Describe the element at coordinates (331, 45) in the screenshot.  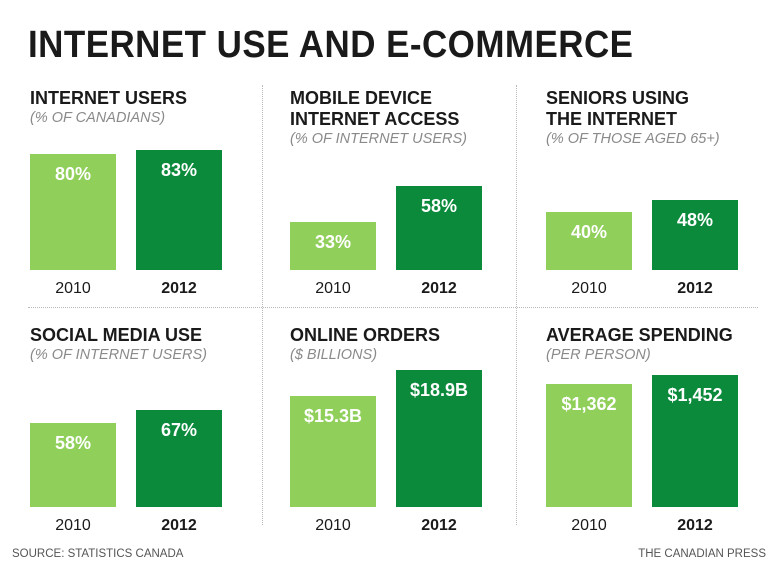
I see `page-title: INTERNET USE AND E-COMMERCE` at that location.